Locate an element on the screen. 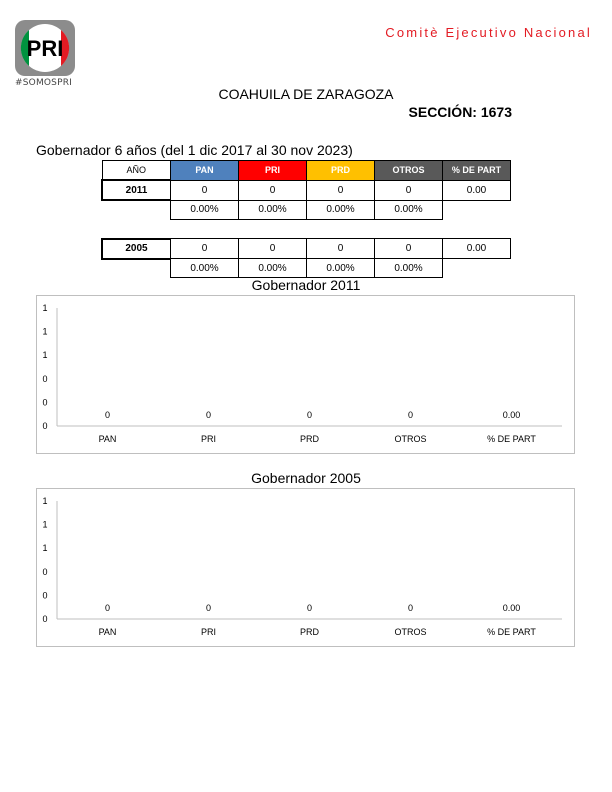 The image size is (612, 792). committee-name: Comitè Ejecutivo Nacional is located at coordinates (488, 32).